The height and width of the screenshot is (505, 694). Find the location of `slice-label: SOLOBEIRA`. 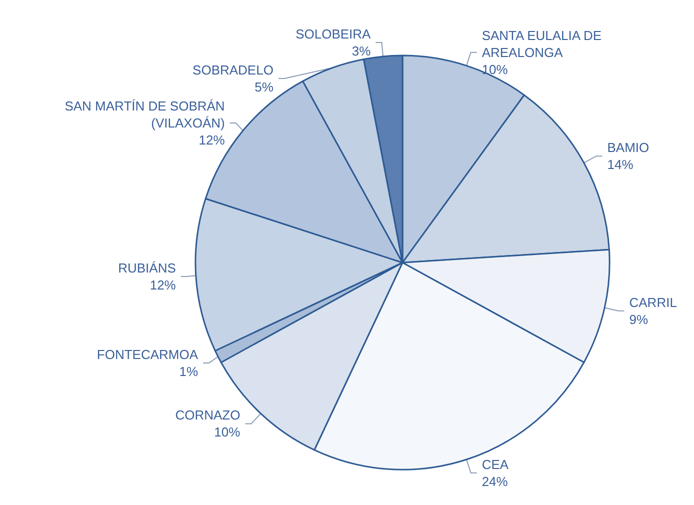

slice-label: SOLOBEIRA is located at coordinates (334, 34).